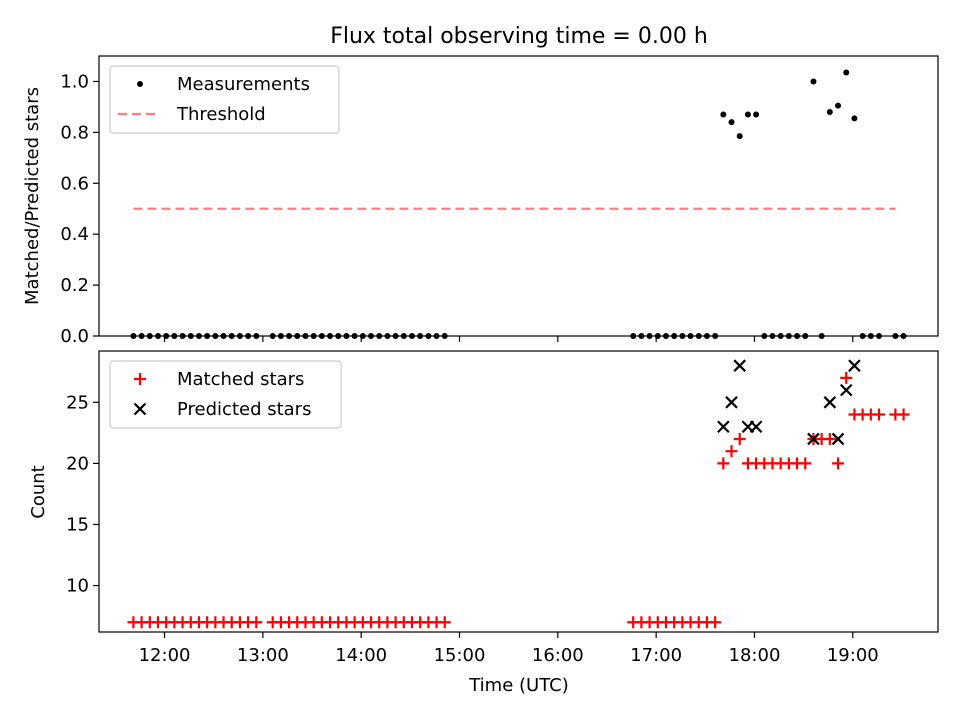 This screenshot has height=720, width=960. What do you see at coordinates (165, 655) in the screenshot?
I see `x-tick-label: 12:00` at bounding box center [165, 655].